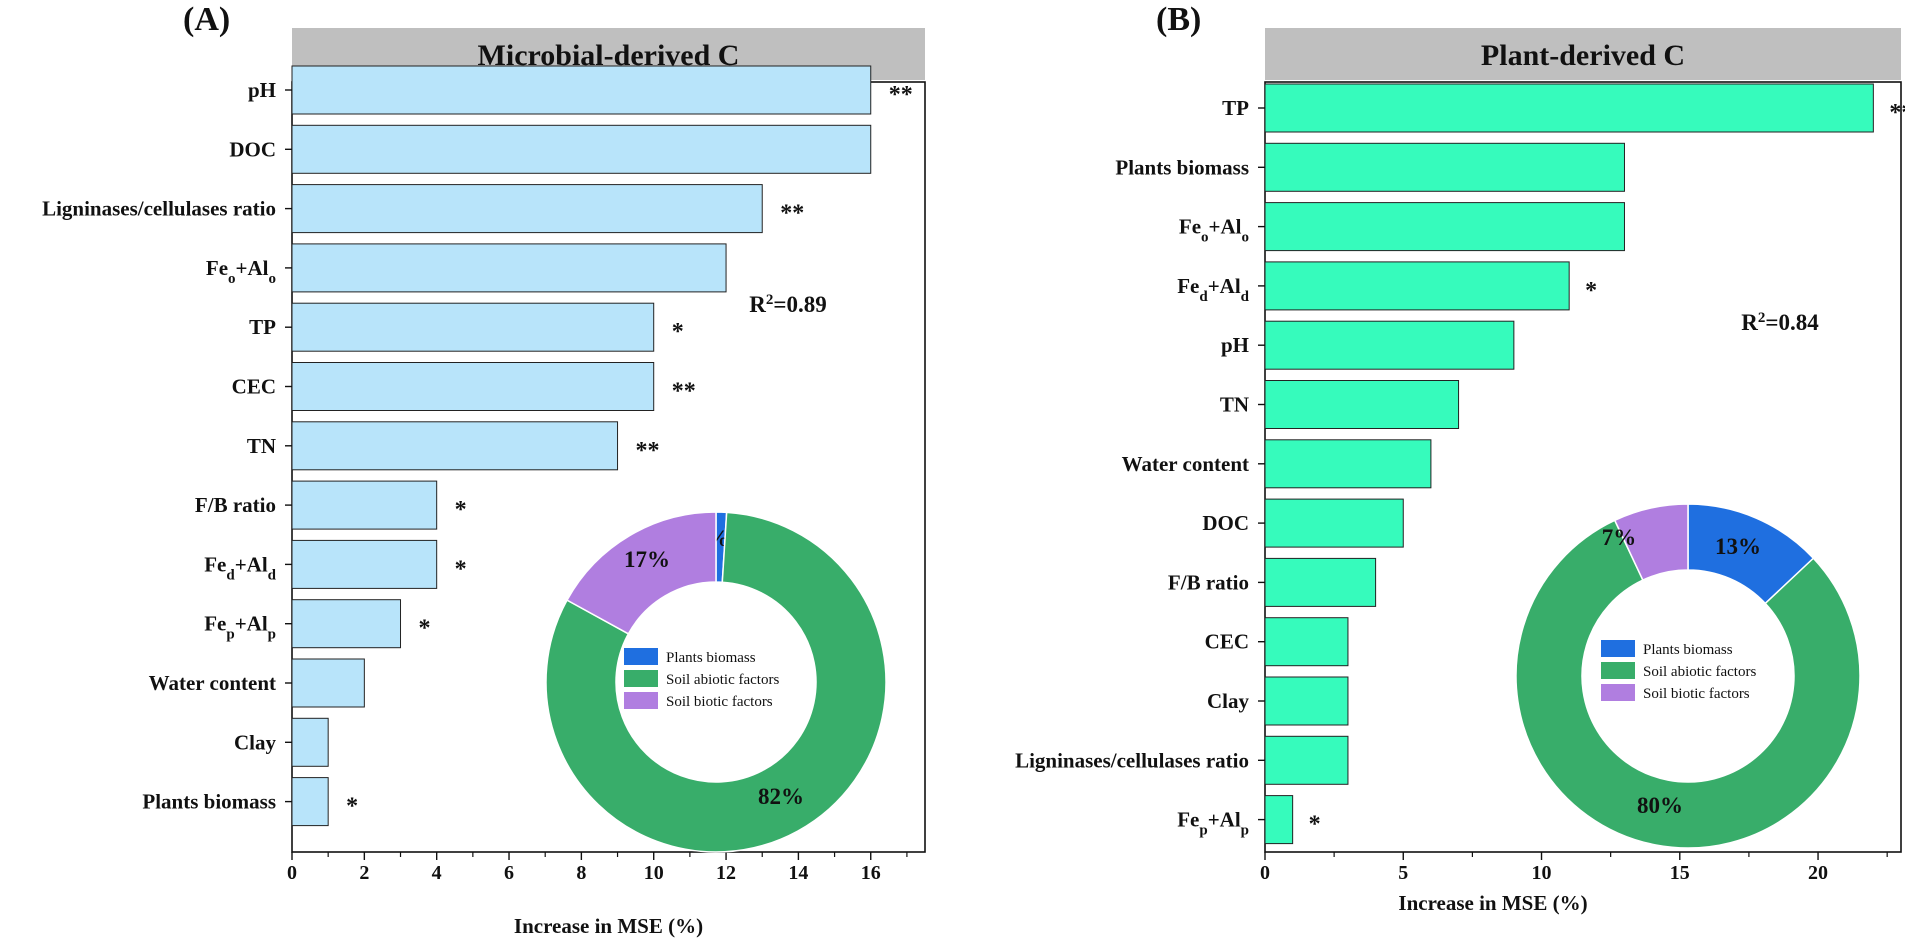 The image size is (1905, 939). What do you see at coordinates (364, 873) in the screenshot?
I see `x-tick-label: 2` at bounding box center [364, 873].